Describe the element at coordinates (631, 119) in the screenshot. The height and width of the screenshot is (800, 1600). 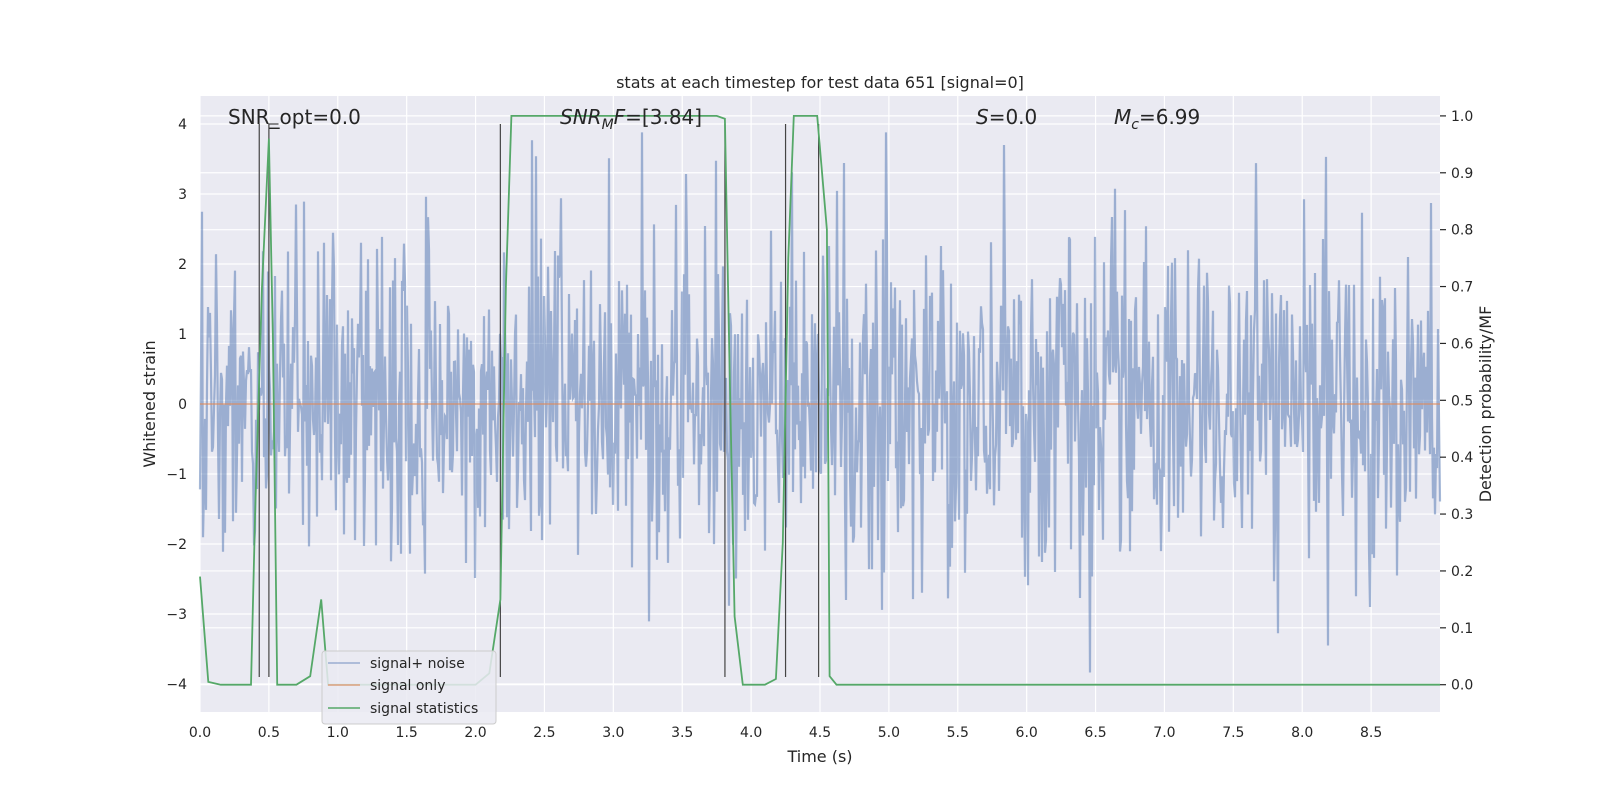
I see `annotation-snr-mf: SNRMF=[3.84]` at that location.